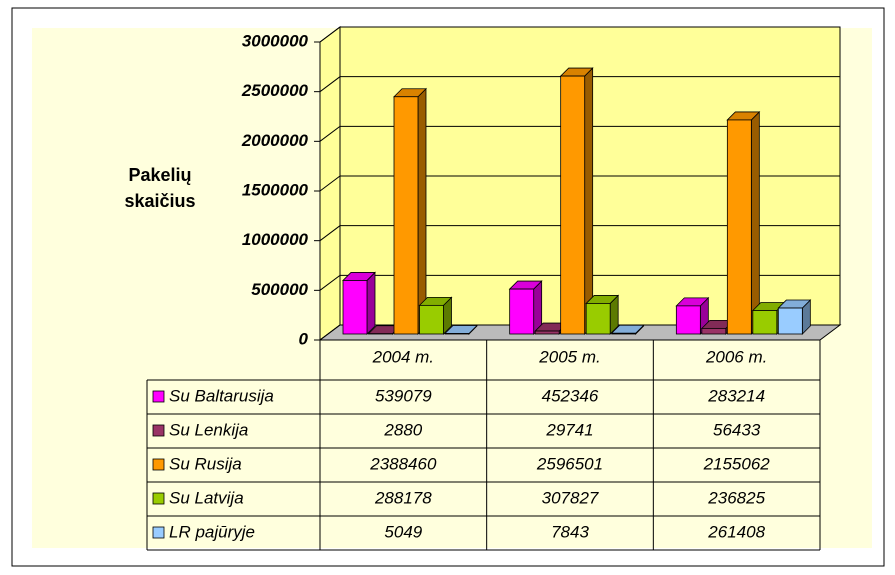 Image resolution: width=895 pixels, height=575 pixels. I want to click on table-value: 2155062, so click(737, 463).